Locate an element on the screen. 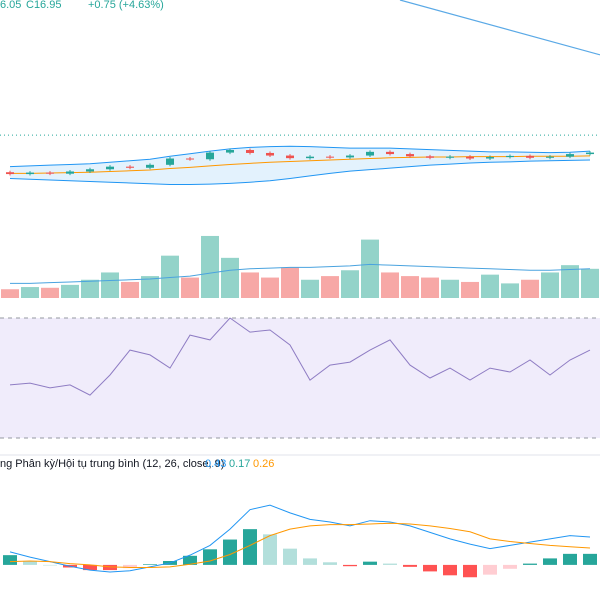  change-text: +0.75 (+4.63%) is located at coordinates (126, 5).